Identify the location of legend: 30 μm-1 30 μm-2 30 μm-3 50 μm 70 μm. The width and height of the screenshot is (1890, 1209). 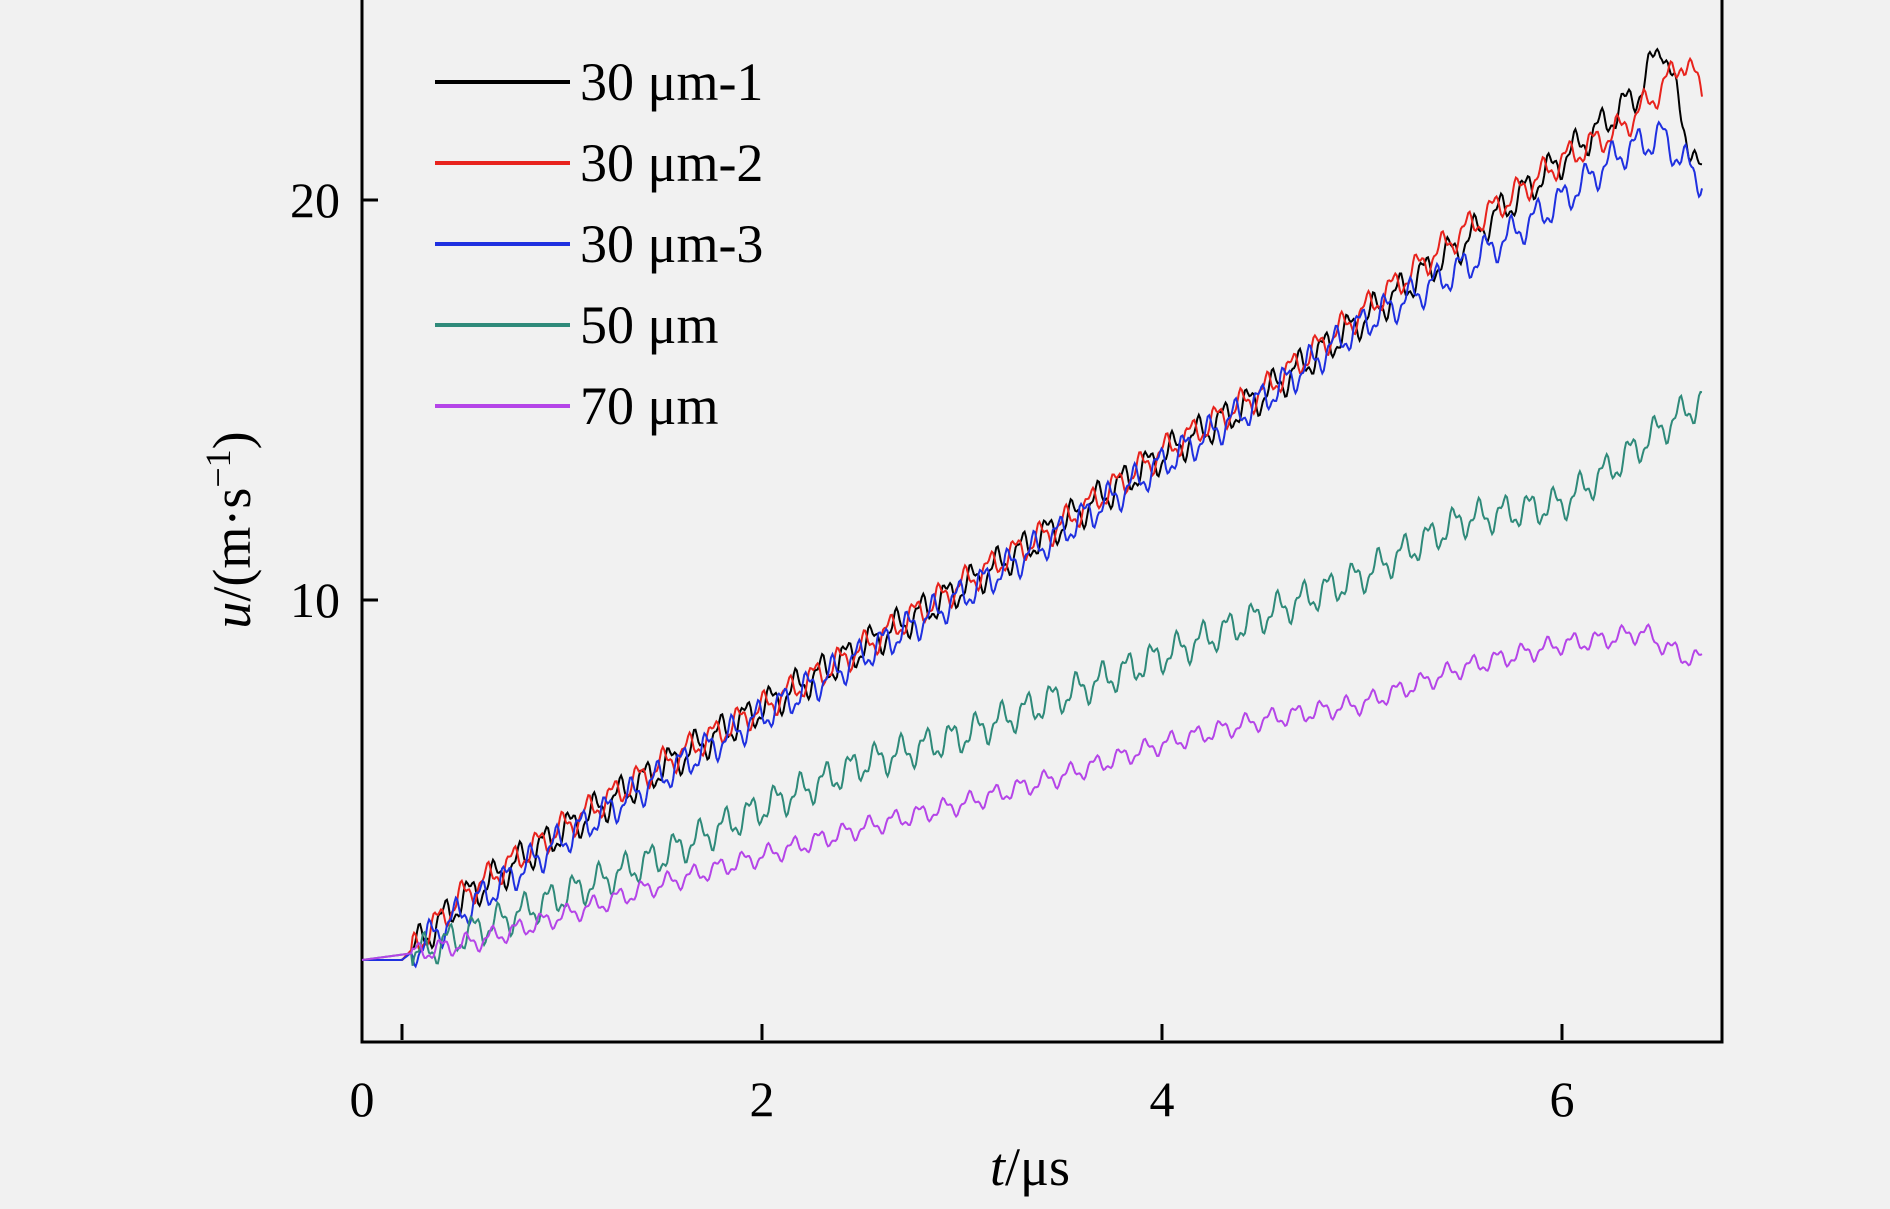
(599, 244).